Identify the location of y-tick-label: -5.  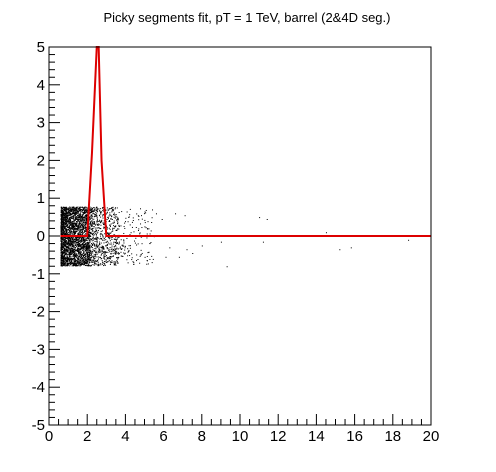
(38, 425).